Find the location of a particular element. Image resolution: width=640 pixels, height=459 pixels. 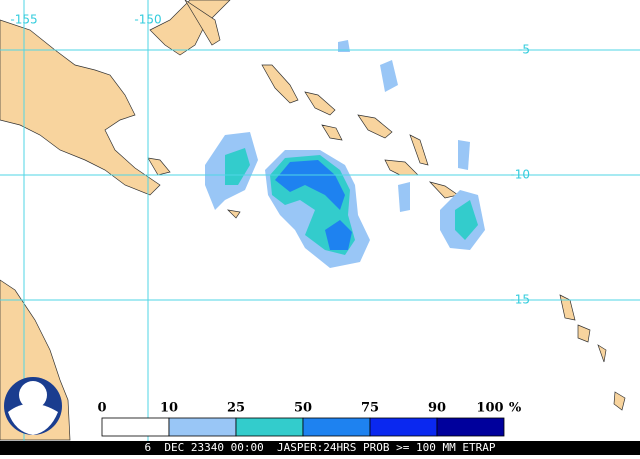

legend-label: 100 is located at coordinates (489, 408).